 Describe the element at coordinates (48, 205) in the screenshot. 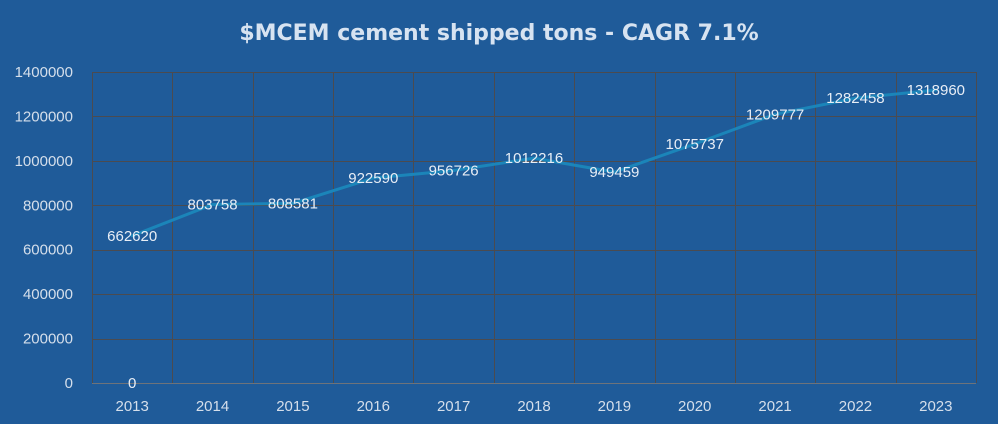

I see `y-tick-label-800000: 800000` at that location.